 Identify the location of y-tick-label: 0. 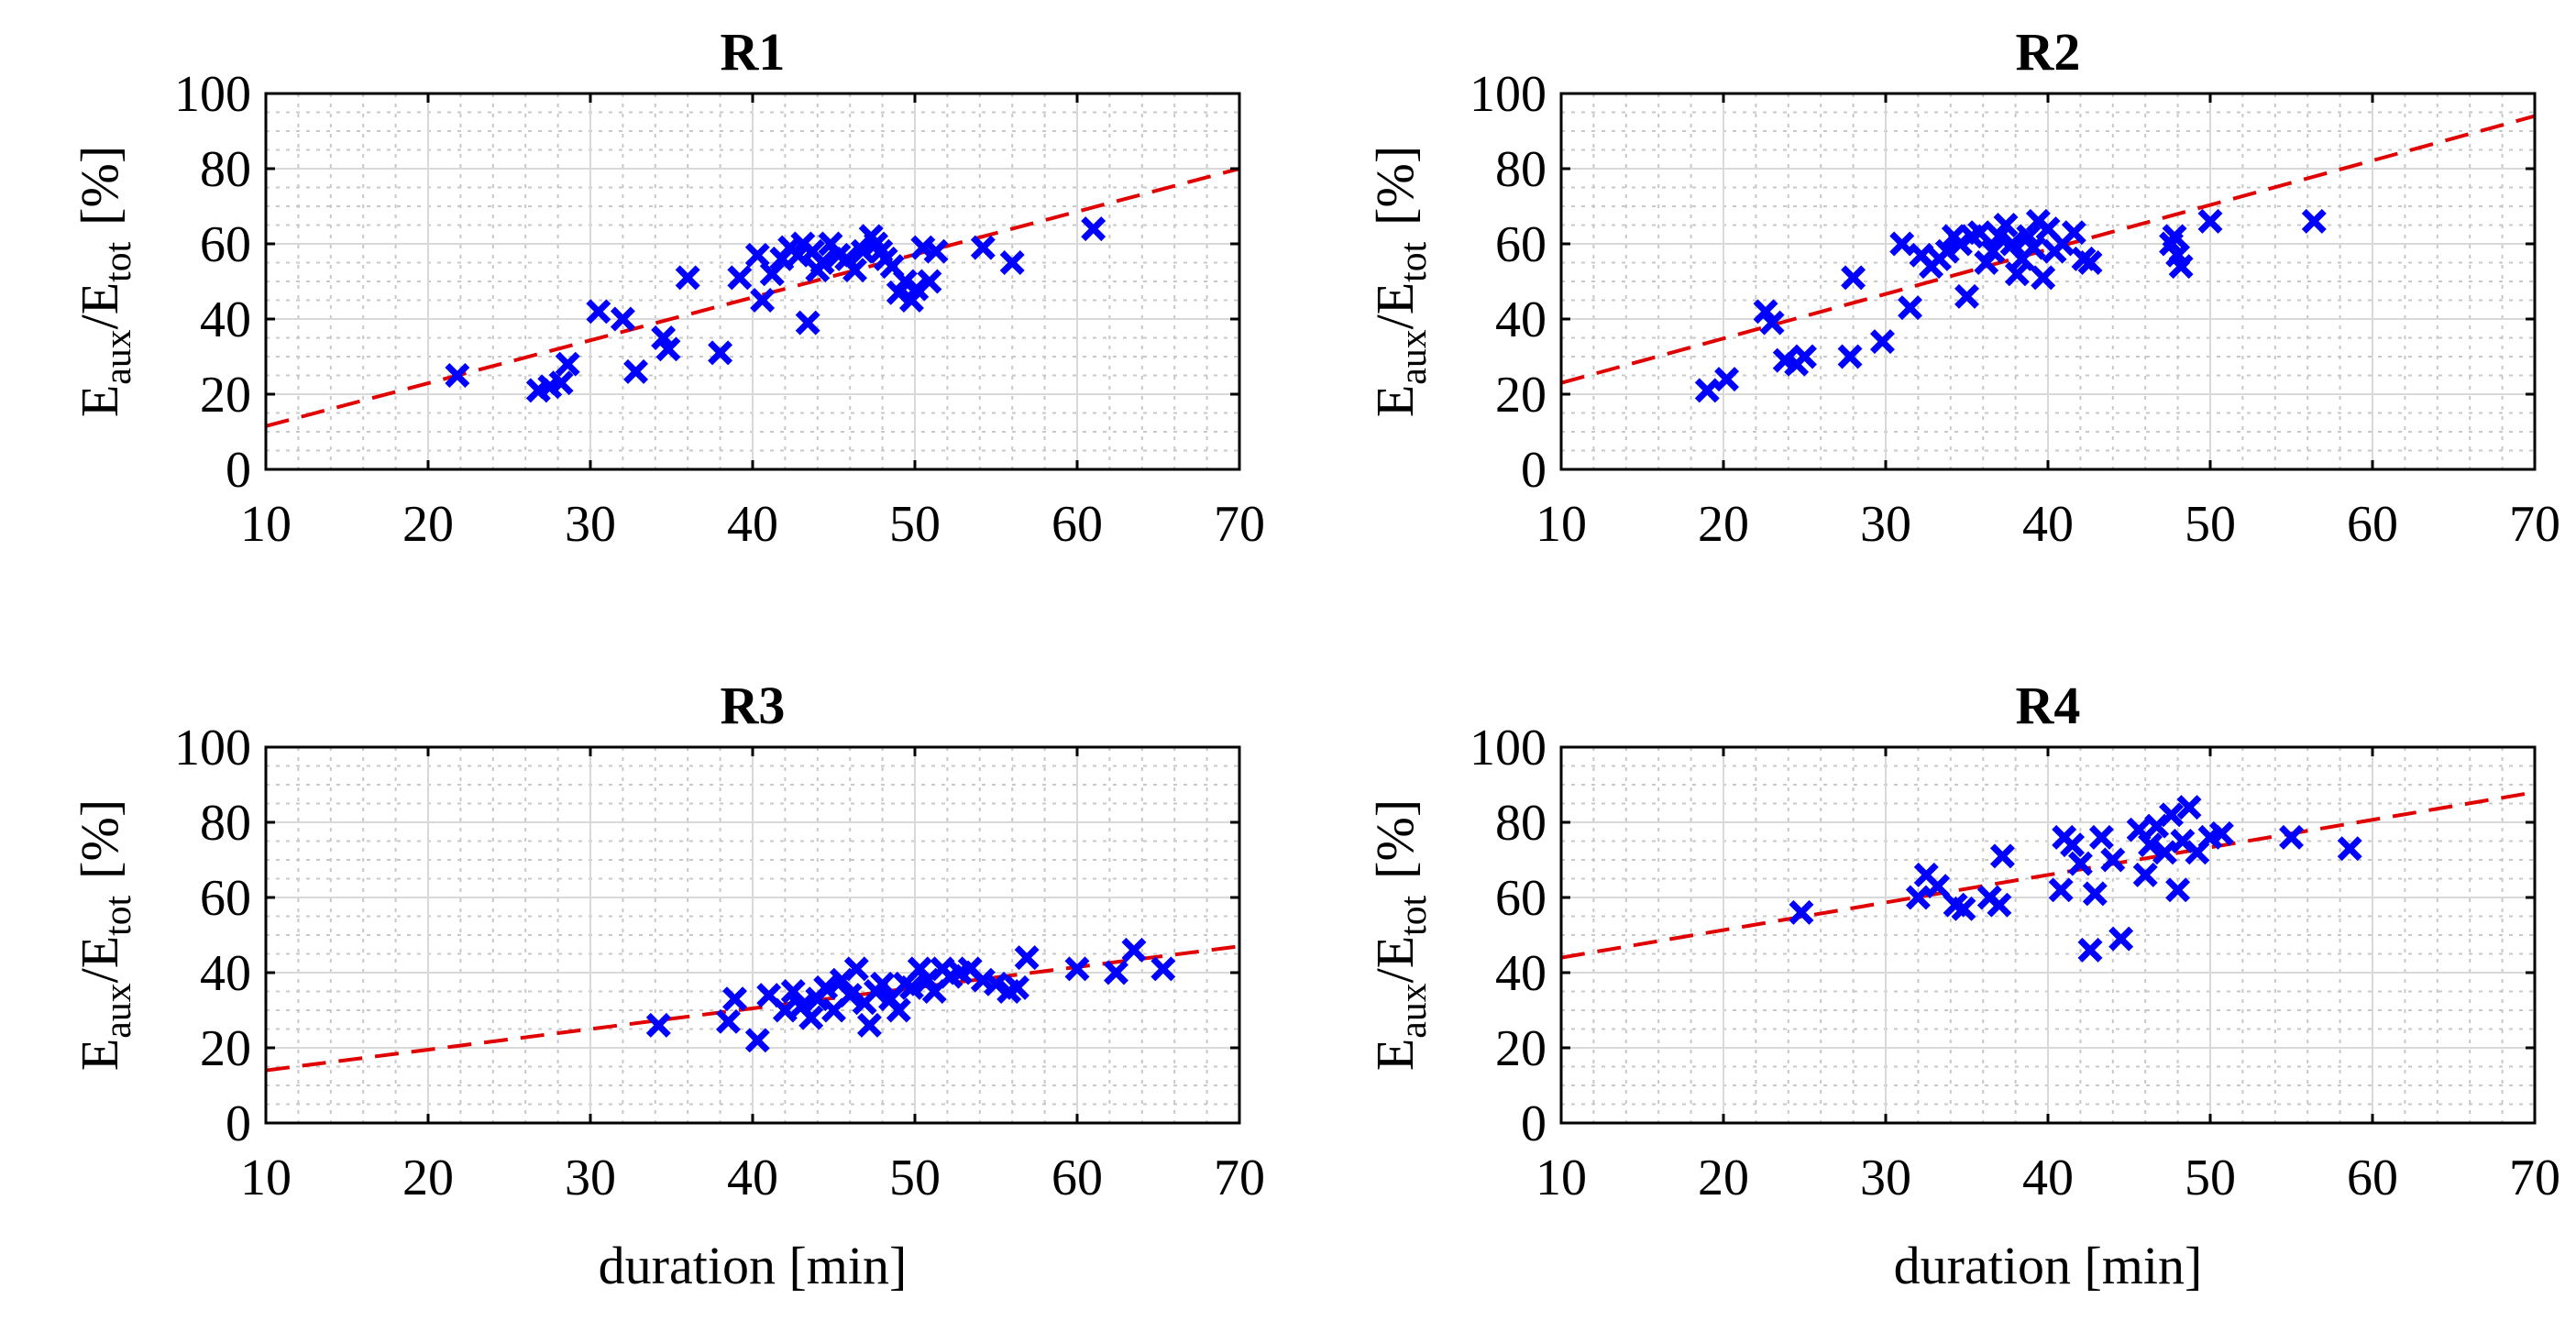
(1534, 470).